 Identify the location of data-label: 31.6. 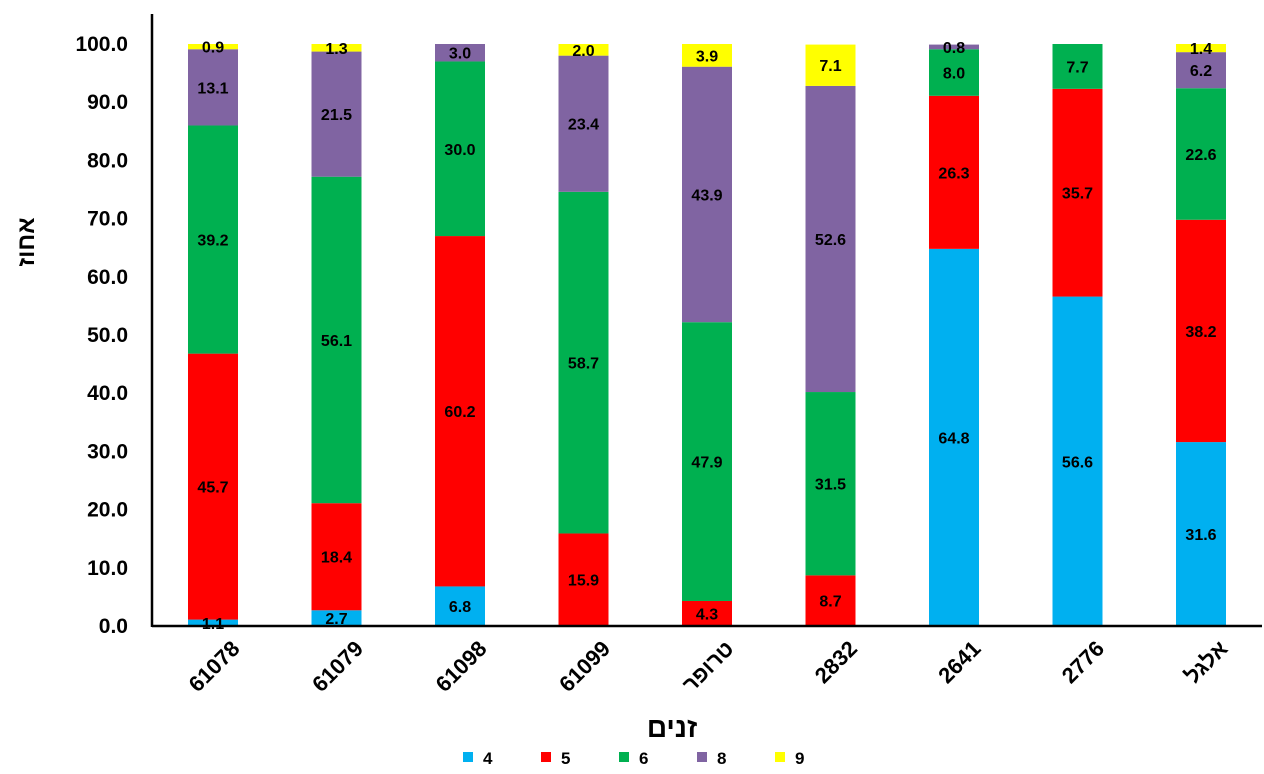
(1200, 535).